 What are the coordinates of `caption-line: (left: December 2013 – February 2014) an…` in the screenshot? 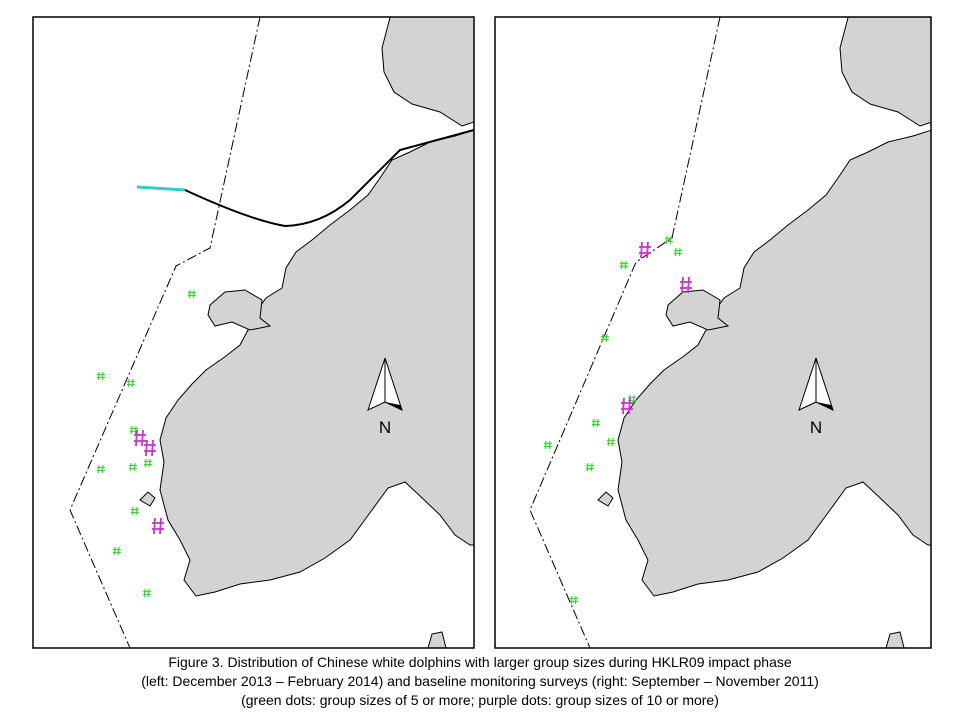 It's located at (480, 681).